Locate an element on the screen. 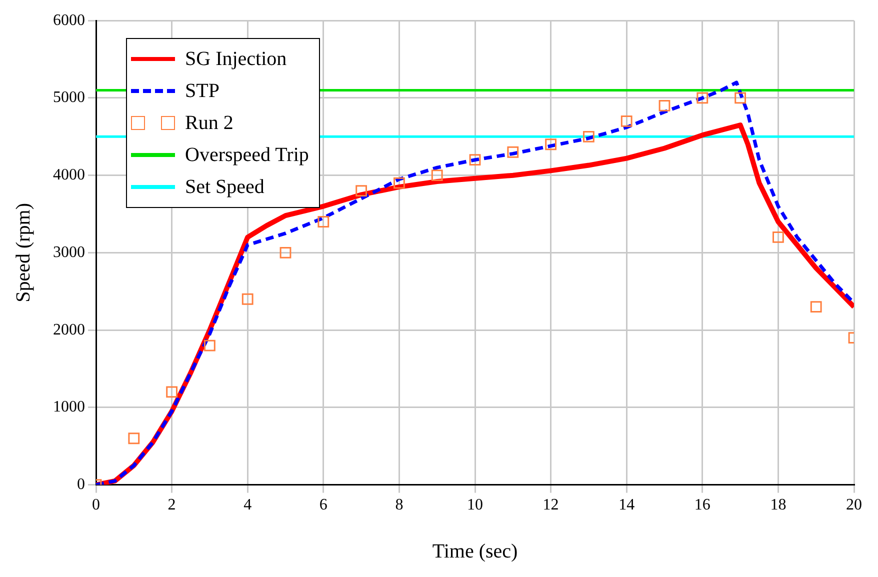  x-tick-label: 6 is located at coordinates (323, 505).